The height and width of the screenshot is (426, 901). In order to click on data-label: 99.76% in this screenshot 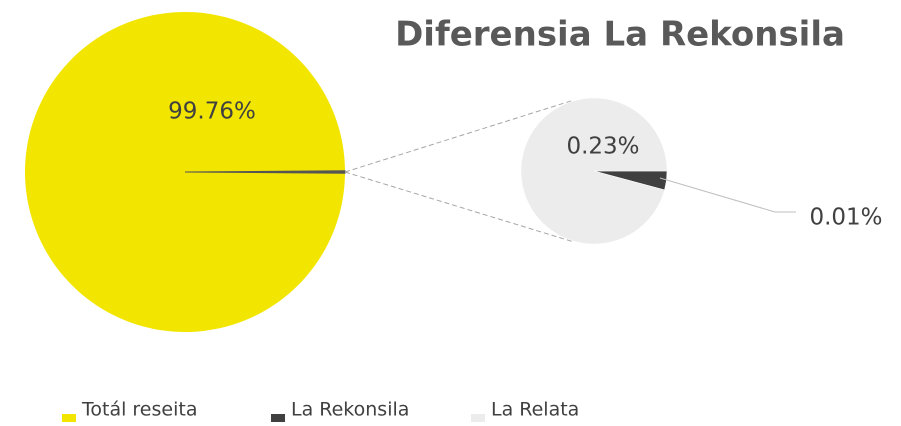, I will do `click(212, 112)`.